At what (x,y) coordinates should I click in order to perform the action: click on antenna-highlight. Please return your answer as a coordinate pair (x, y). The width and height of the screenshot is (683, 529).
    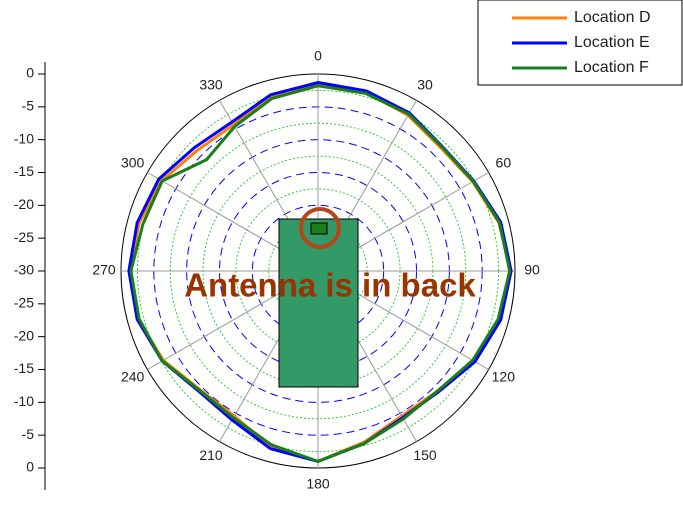
    Looking at the image, I should click on (320, 228).